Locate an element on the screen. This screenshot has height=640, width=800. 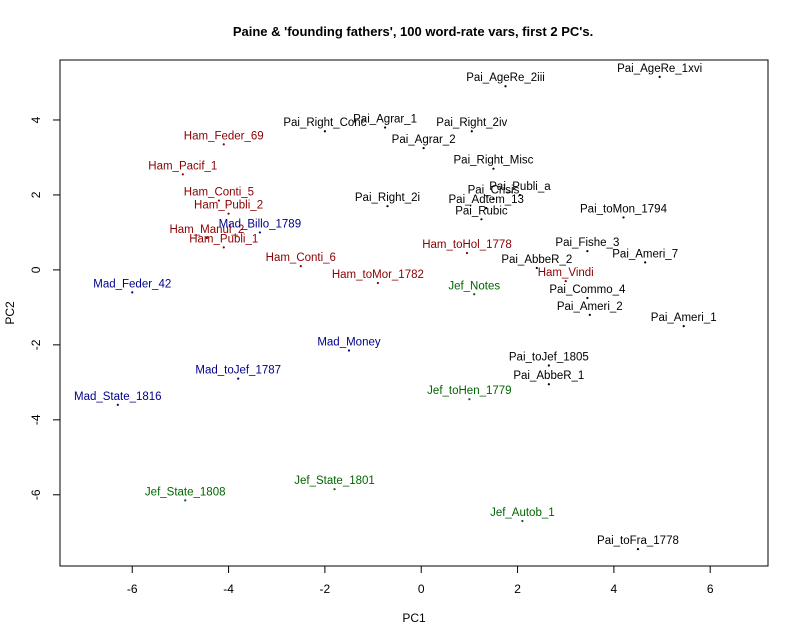
point-pai-adtem-13: Pai_Adtem_13 is located at coordinates (486, 202).